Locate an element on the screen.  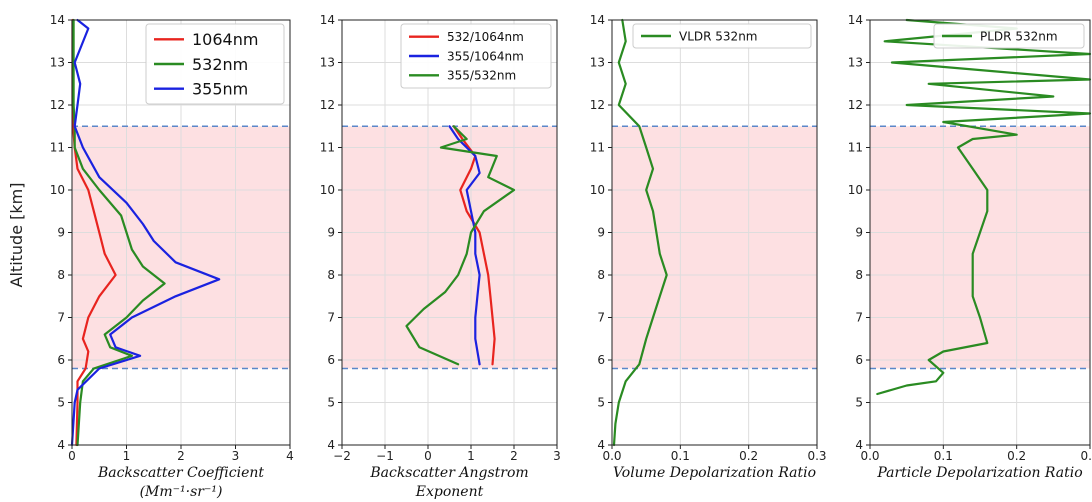
legend-label-3: 355/532nm is located at coordinates (481, 76).